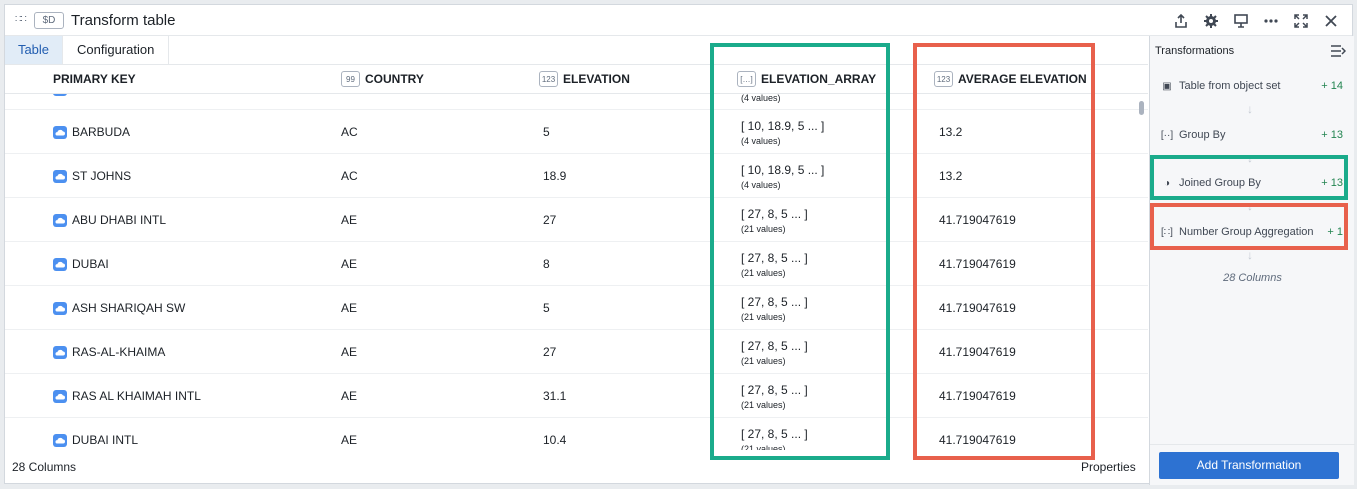  What do you see at coordinates (1338, 52) in the screenshot?
I see `collapse-menu-icon` at bounding box center [1338, 52].